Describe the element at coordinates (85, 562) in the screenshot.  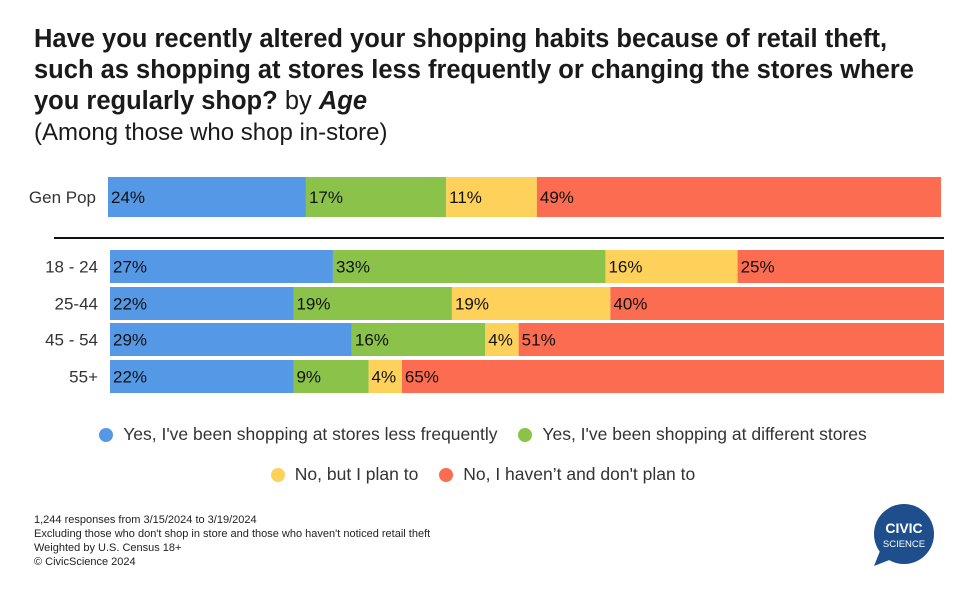
I see `footnote-copyright: © CivicScience 2024` at that location.